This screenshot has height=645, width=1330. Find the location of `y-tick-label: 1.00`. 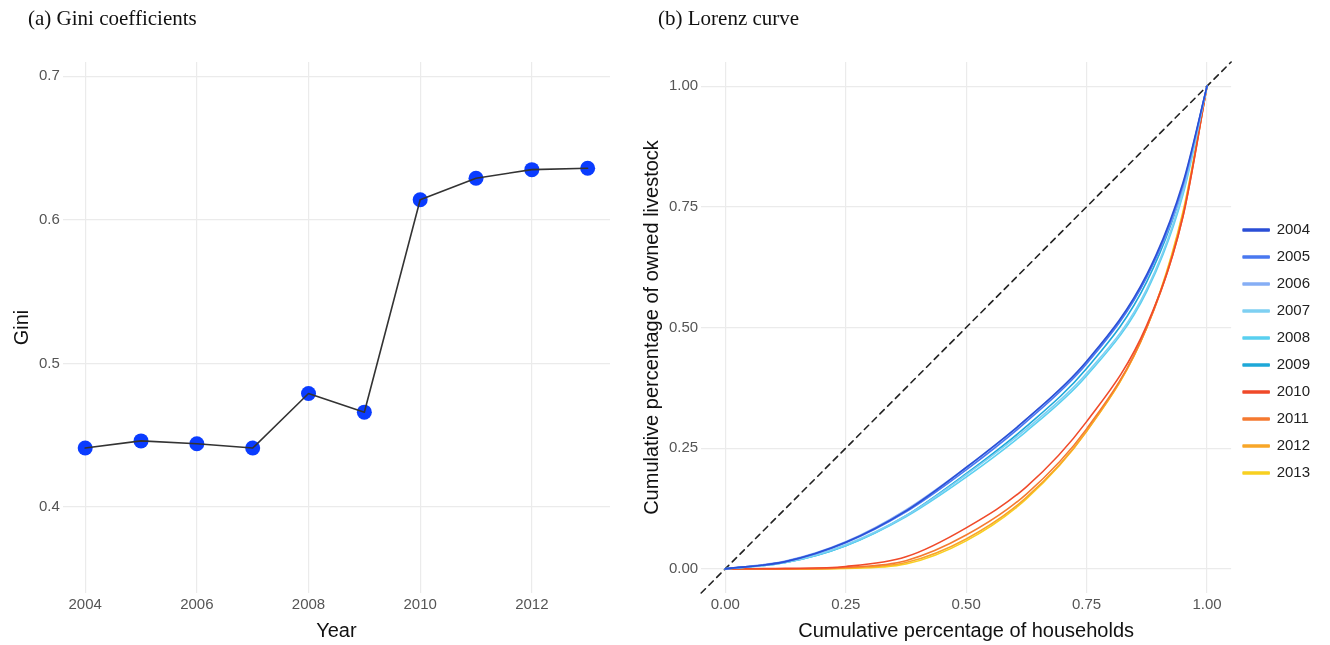

y-tick-label: 1.00 is located at coordinates (683, 85).